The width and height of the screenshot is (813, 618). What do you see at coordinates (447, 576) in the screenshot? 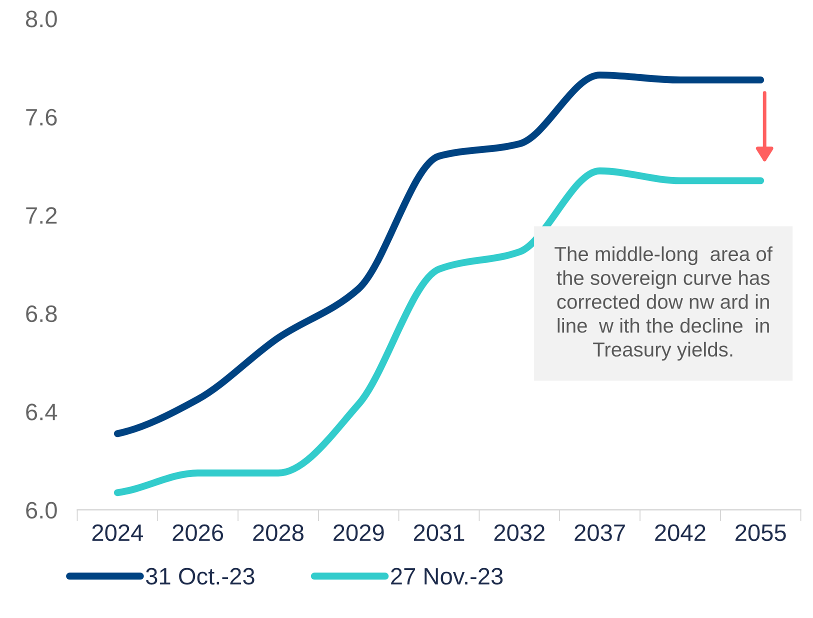
I see `legend-label: 27 Nov.-23` at bounding box center [447, 576].